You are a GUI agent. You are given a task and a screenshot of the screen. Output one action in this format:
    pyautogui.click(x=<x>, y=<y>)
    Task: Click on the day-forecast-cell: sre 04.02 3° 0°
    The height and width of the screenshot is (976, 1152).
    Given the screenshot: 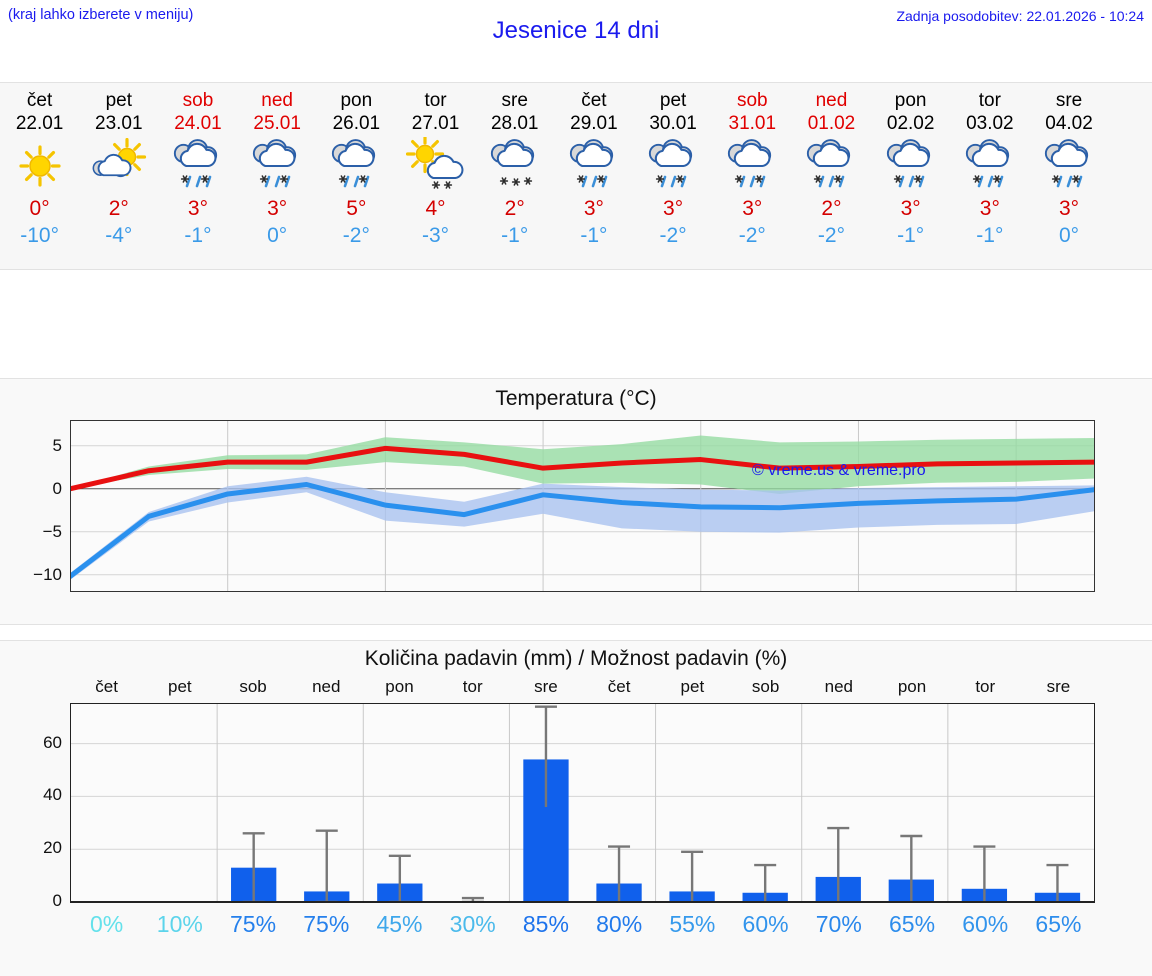 What is the action you would take?
    pyautogui.click(x=1068, y=176)
    